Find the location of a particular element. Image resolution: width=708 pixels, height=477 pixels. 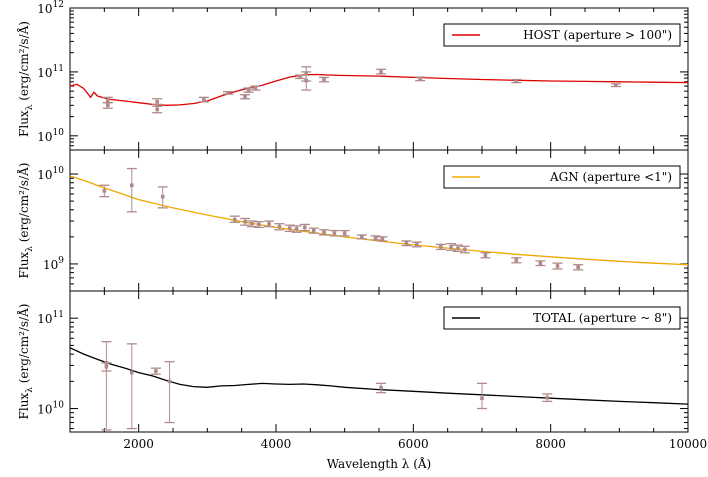

legend-label: TOTAL (aperture ~ 8") is located at coordinates (602, 318).